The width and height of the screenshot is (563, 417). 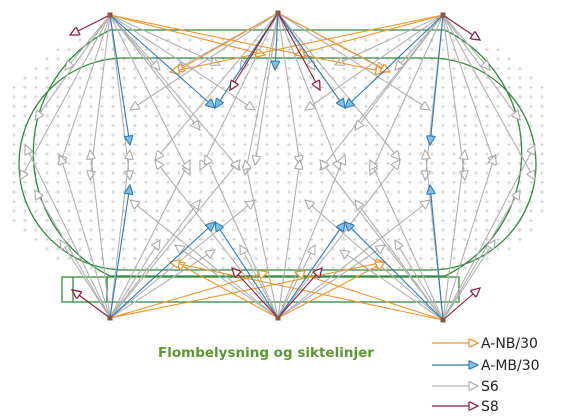 I want to click on legend-item-a-mb-30: A-MB/30, so click(x=486, y=366).